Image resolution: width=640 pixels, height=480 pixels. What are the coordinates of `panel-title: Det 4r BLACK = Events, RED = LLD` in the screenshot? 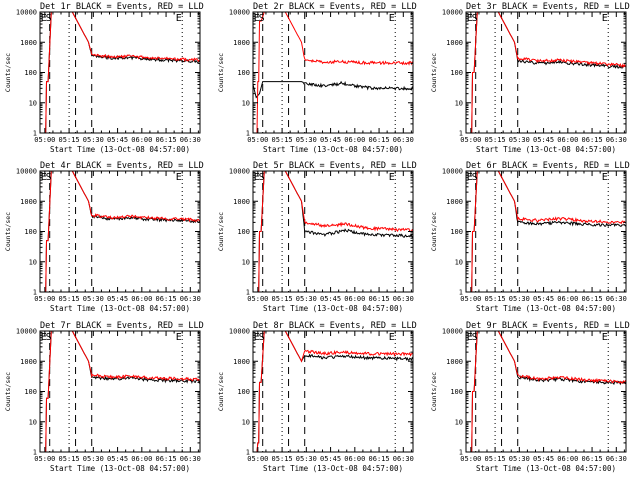 It's located at (122, 166).